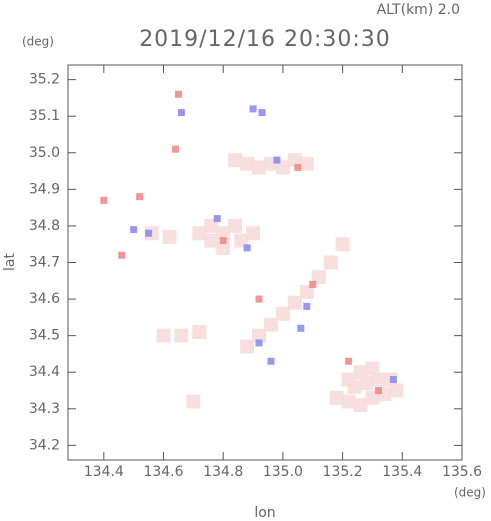 This screenshot has height=521, width=491. I want to click on y-tick-label: 34.5, so click(44, 336).